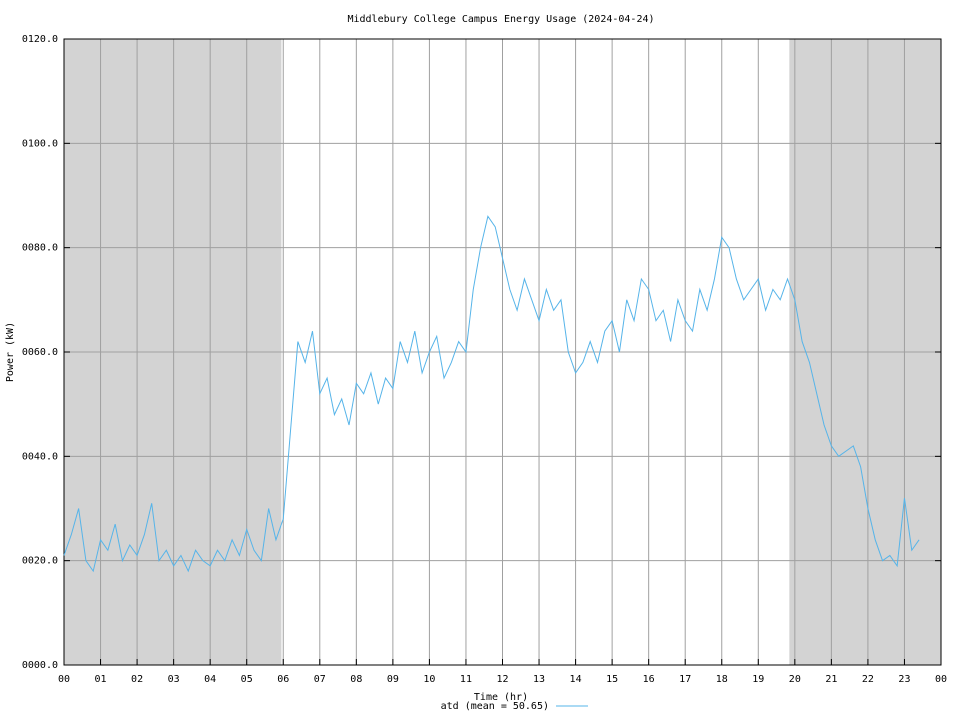 The width and height of the screenshot is (960, 720). Describe the element at coordinates (429, 679) in the screenshot. I see `x-tick-label: 10` at that location.